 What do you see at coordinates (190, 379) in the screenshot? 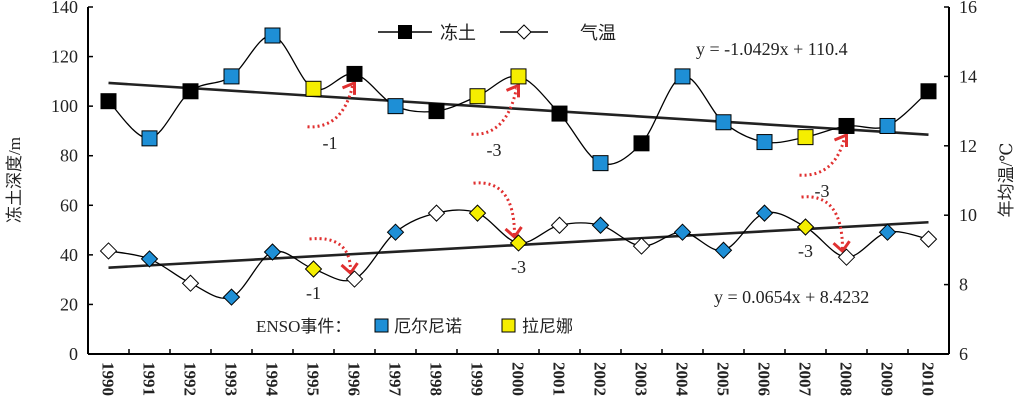
I see `x-tick-label: 1992` at bounding box center [190, 379].